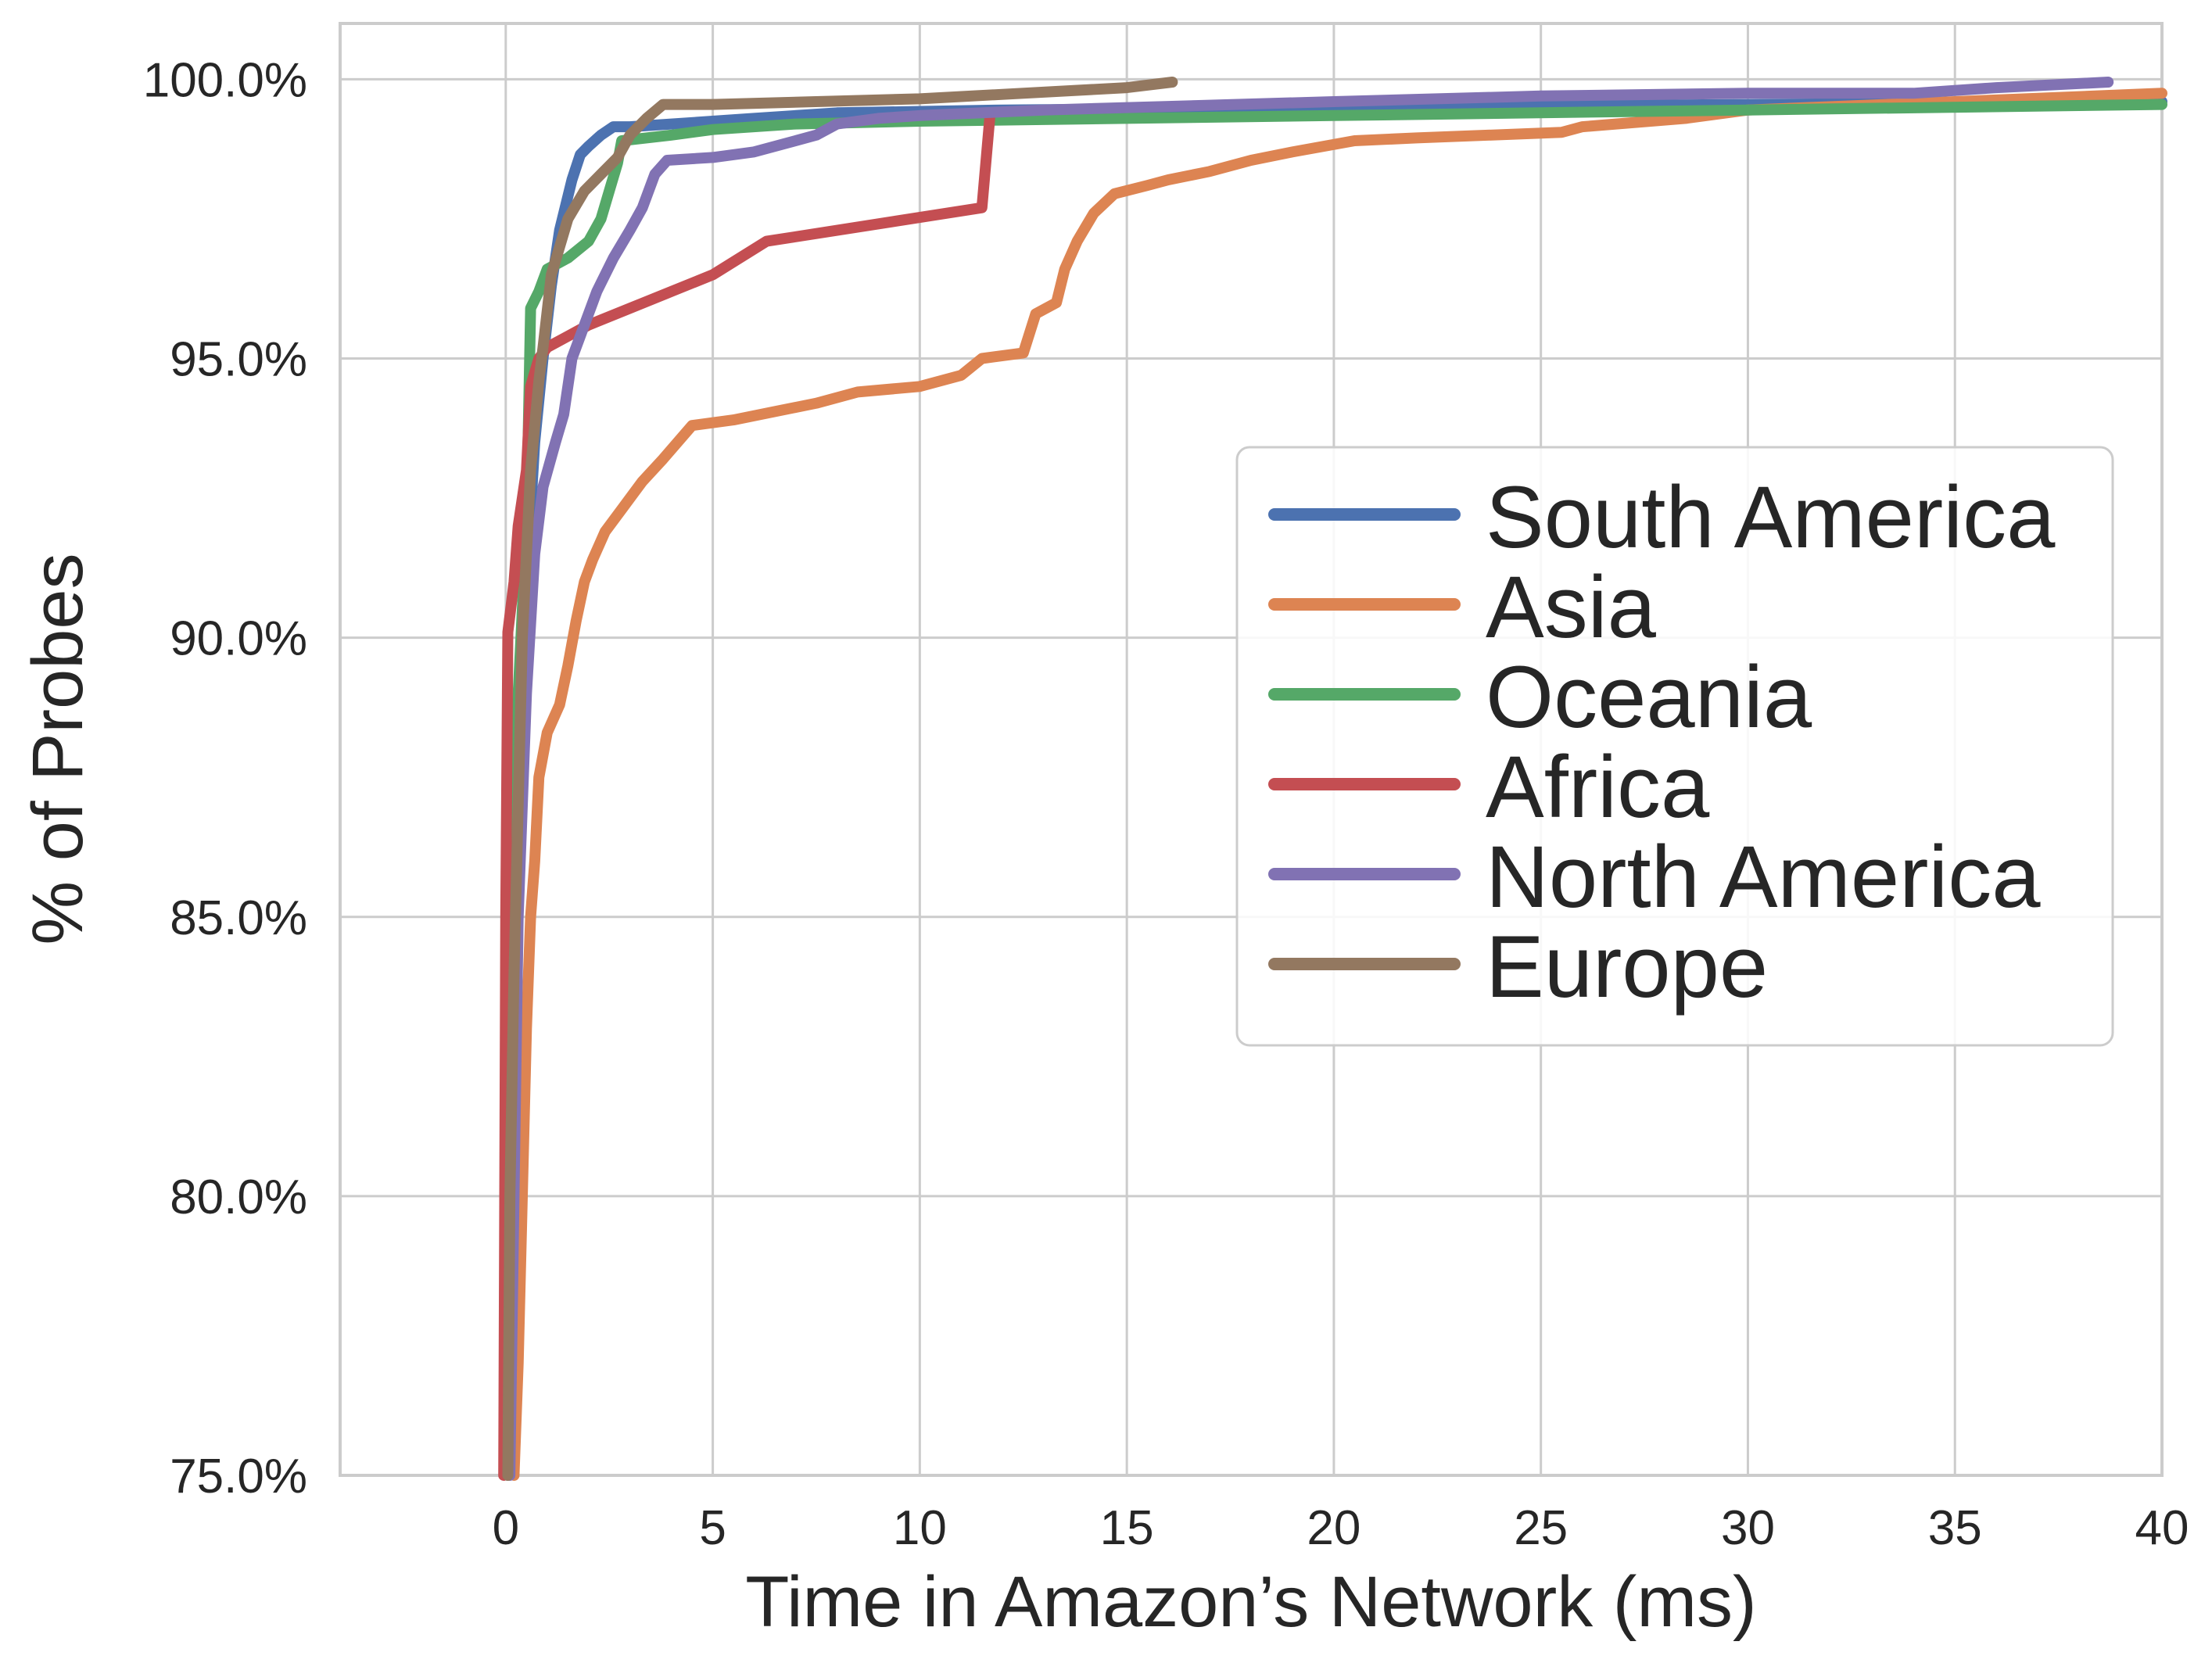  Describe the element at coordinates (1771, 517) in the screenshot. I see `legend-label-south-america: South America` at that location.